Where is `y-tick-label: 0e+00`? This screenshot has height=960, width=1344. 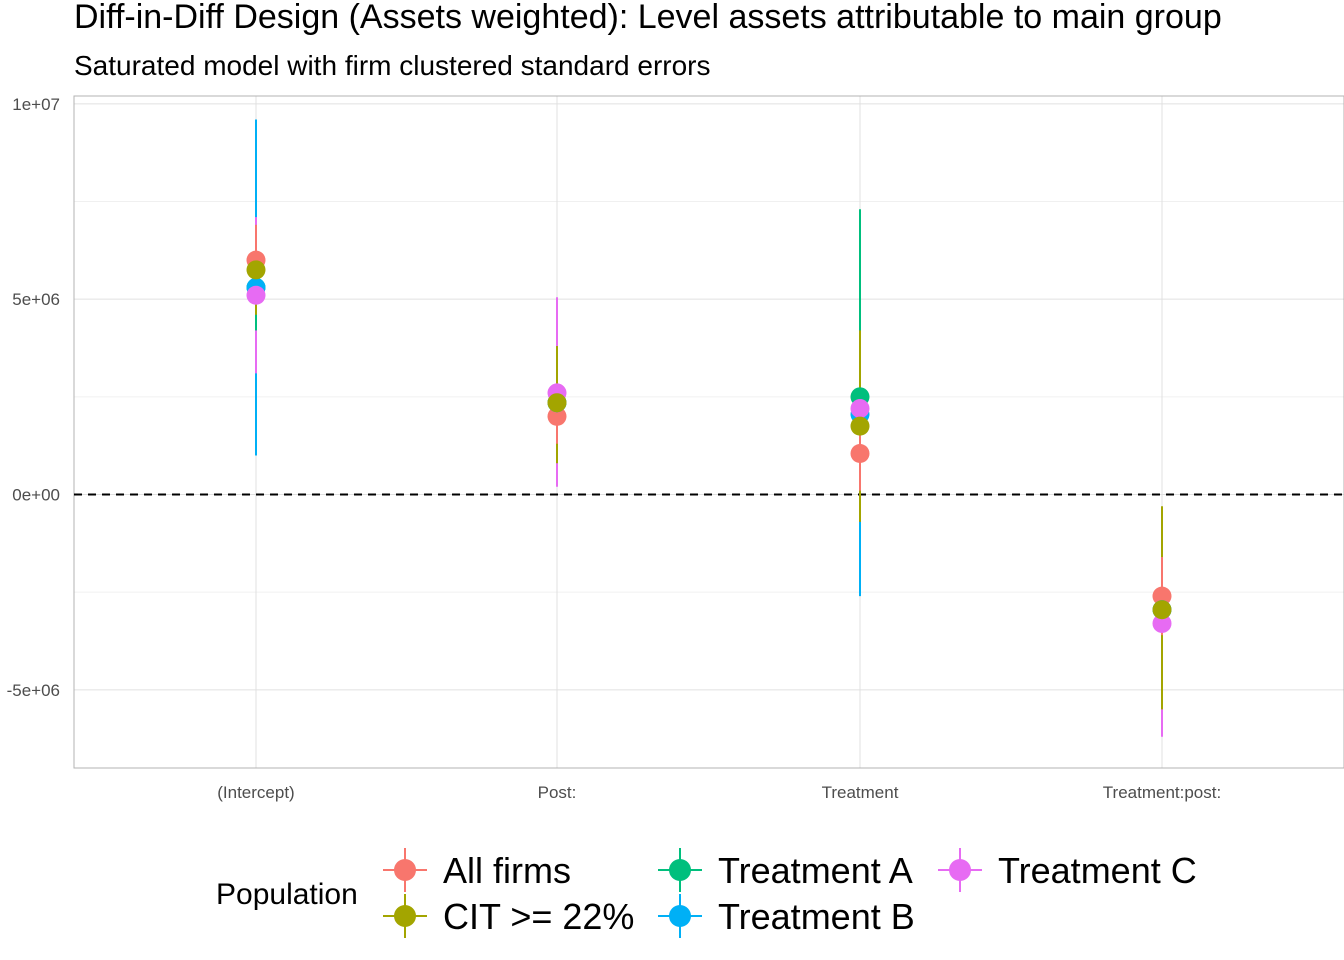
y-tick-label: 0e+00 is located at coordinates (36, 495).